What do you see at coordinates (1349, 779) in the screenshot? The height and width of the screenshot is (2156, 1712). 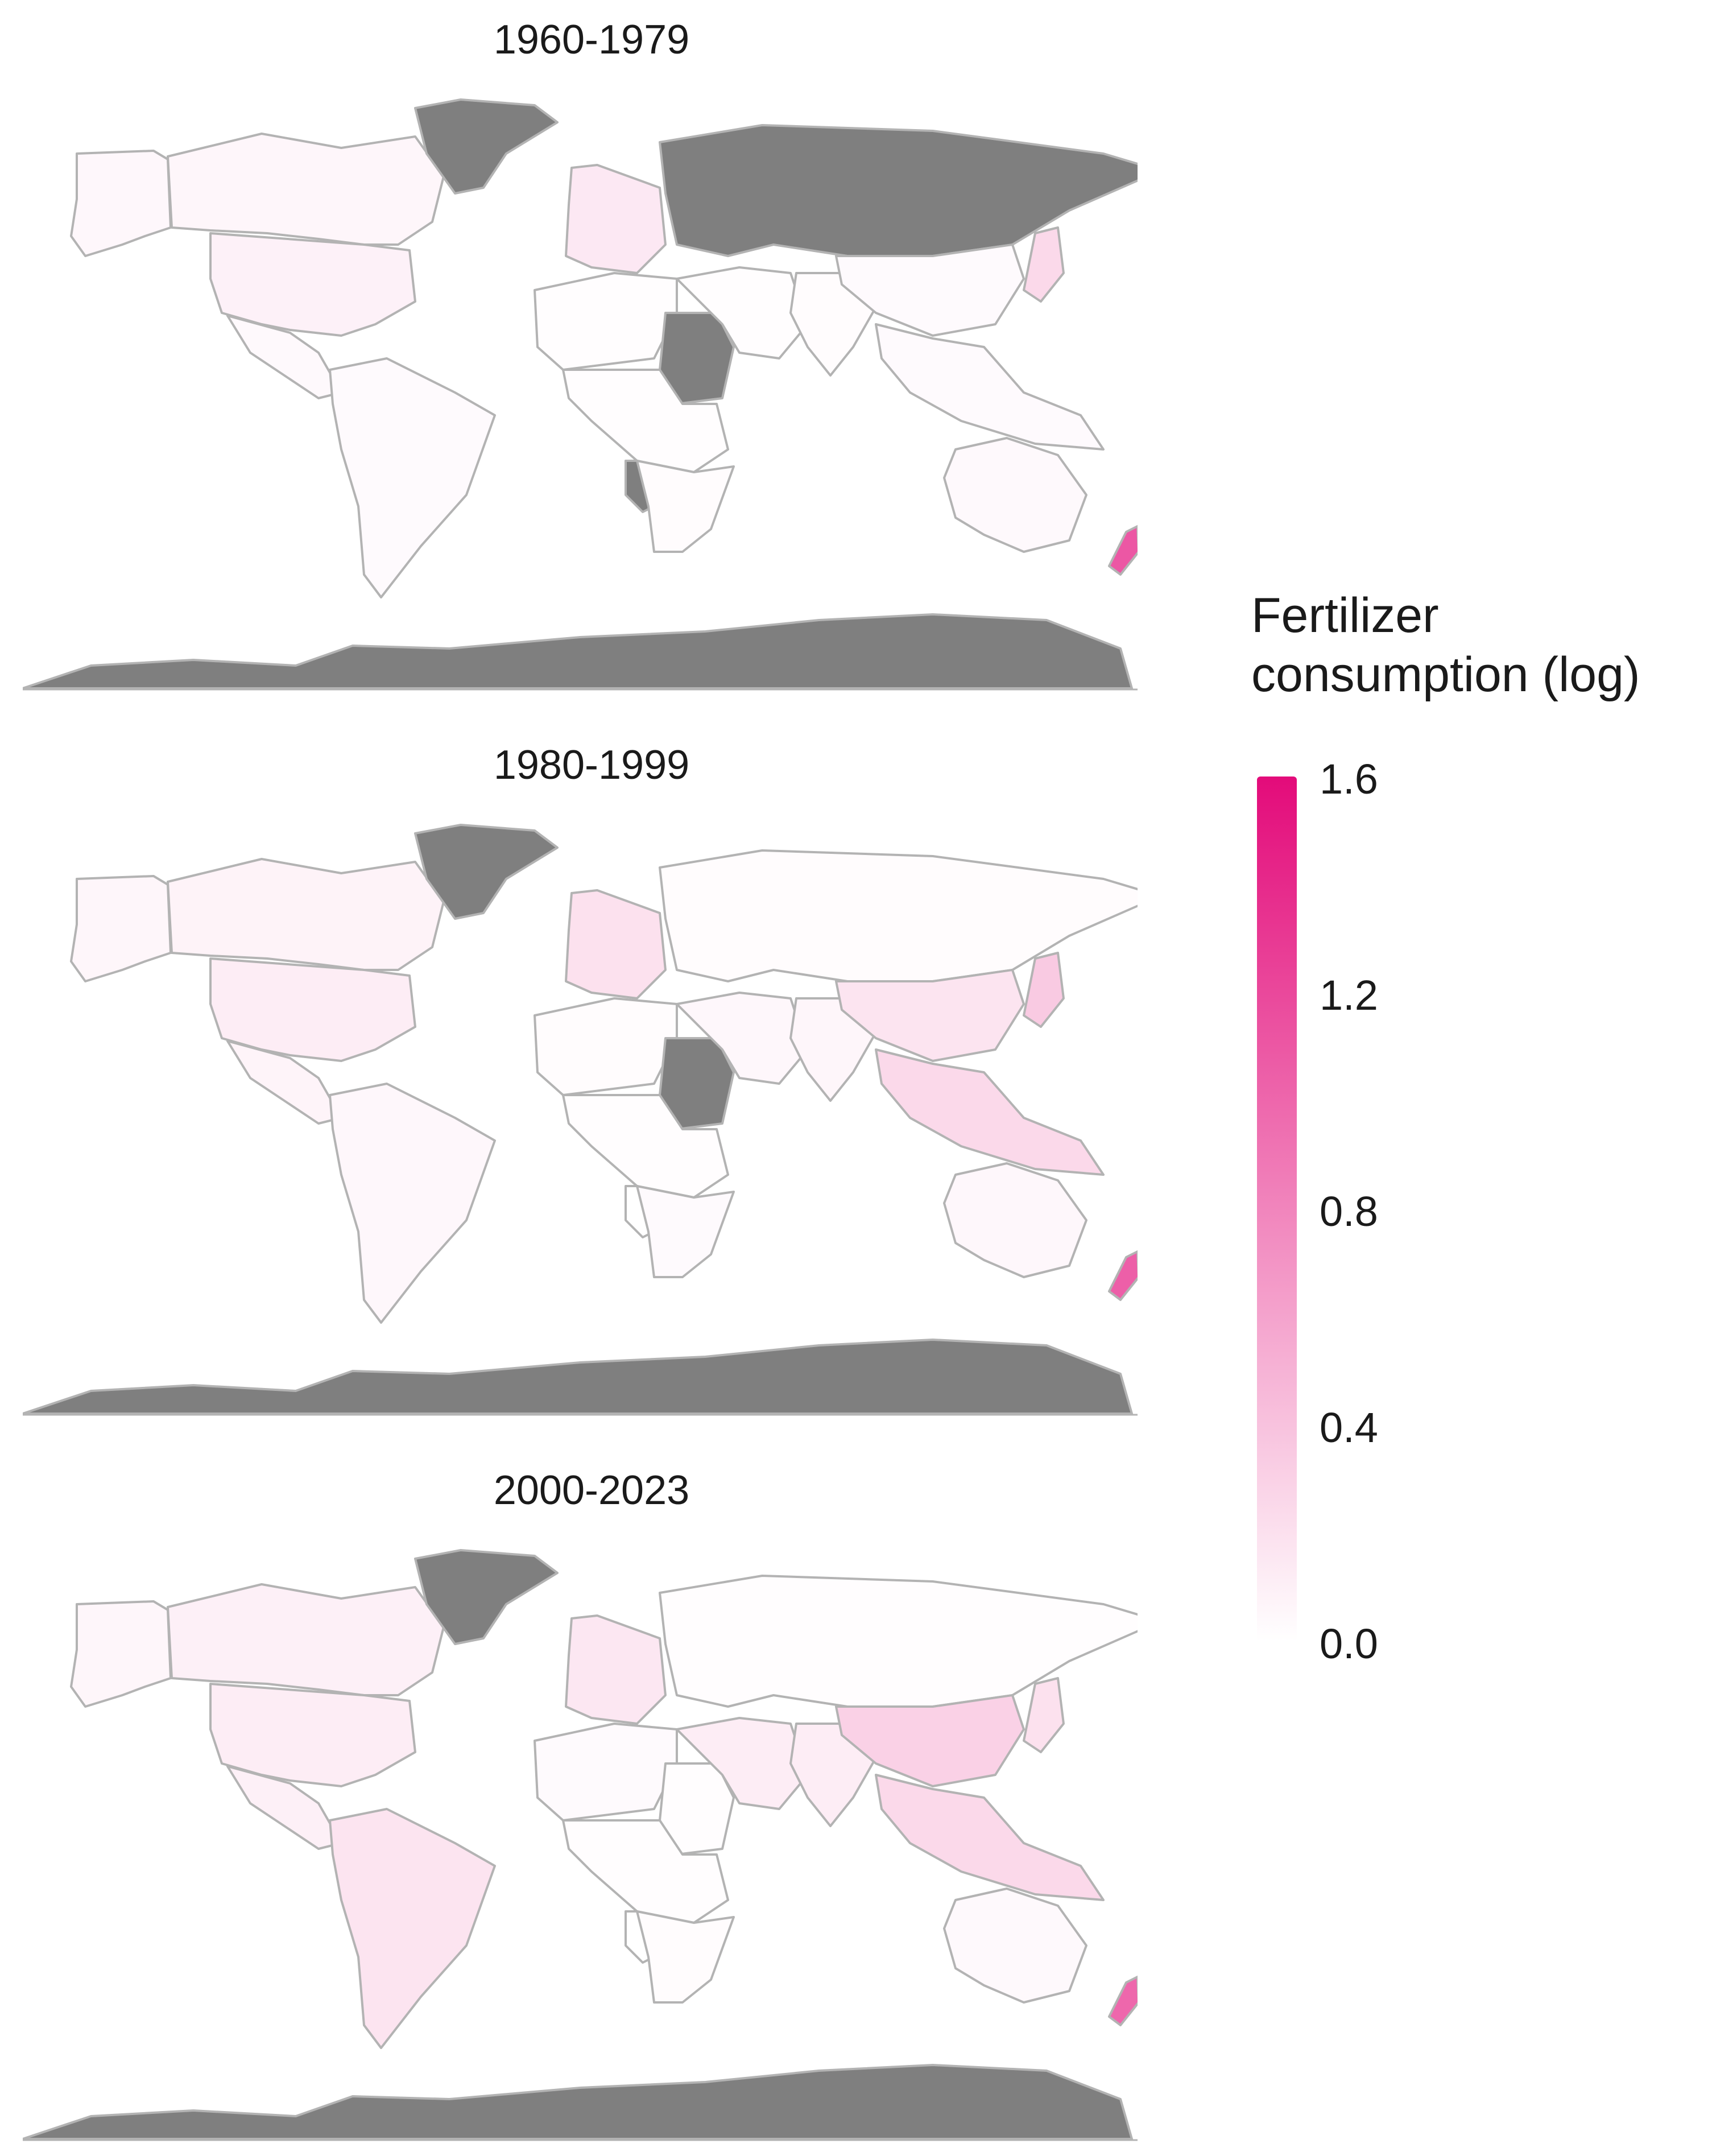 I see `legend-tick: 1.6` at bounding box center [1349, 779].